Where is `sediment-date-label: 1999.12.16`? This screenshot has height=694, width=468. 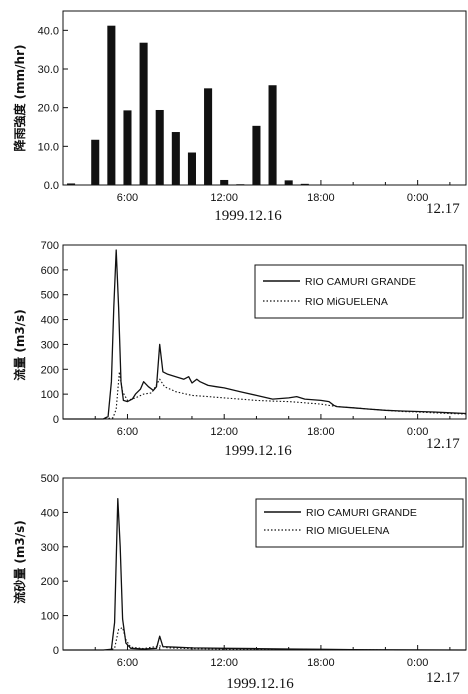 sediment-date-label: 1999.12.16 is located at coordinates (260, 684).